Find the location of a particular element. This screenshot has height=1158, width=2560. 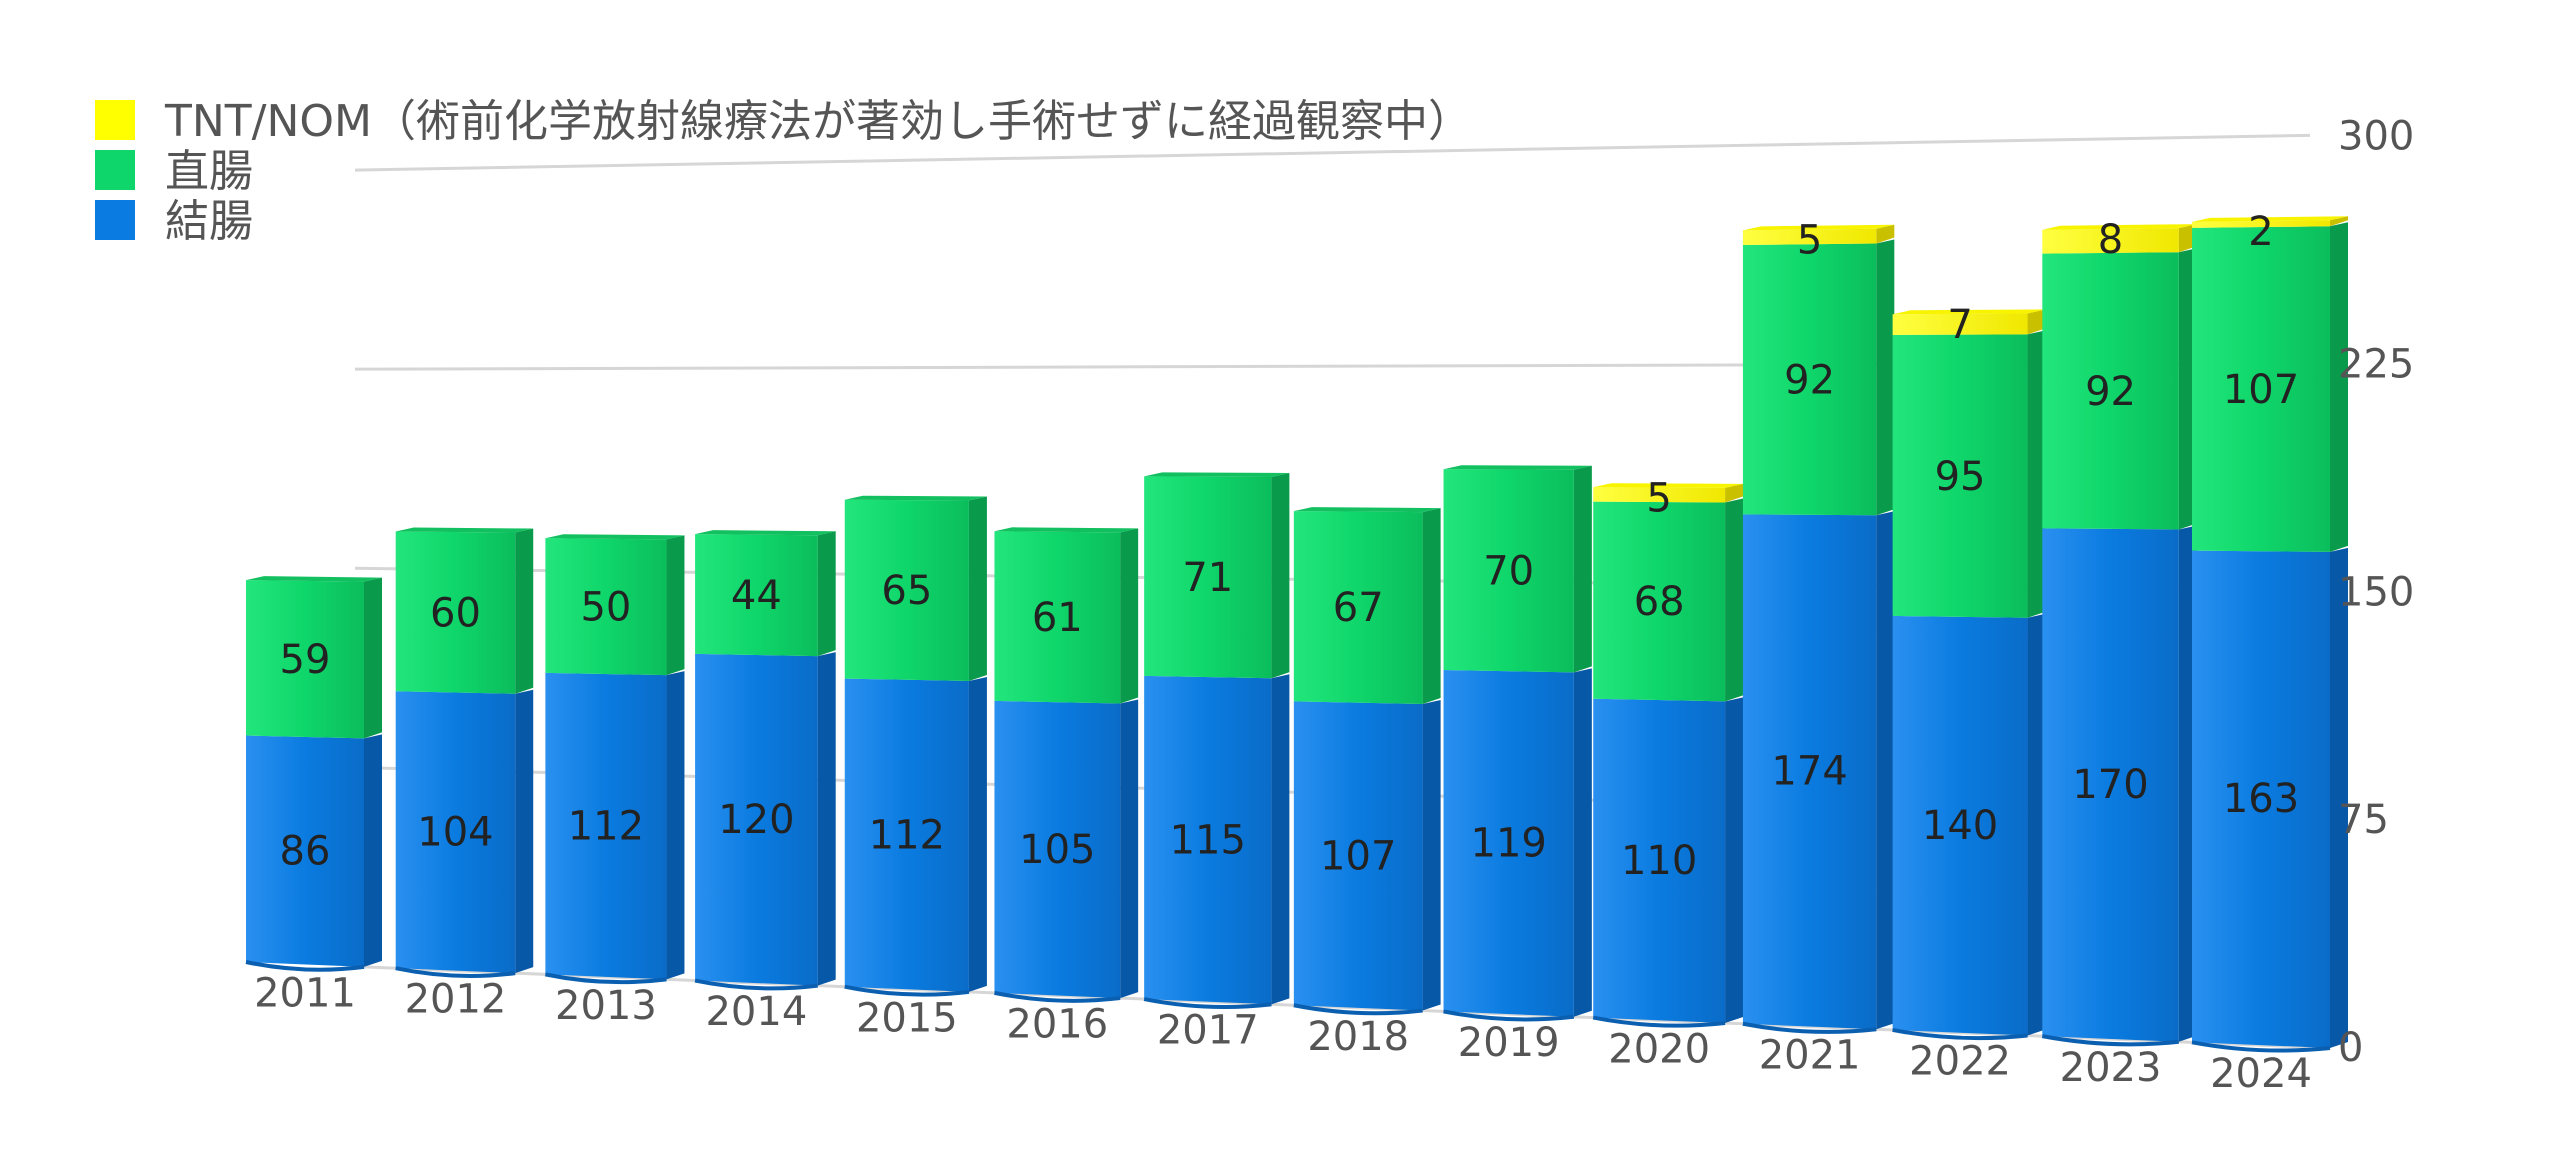

x-tick-label: 2013 is located at coordinates (606, 1006).